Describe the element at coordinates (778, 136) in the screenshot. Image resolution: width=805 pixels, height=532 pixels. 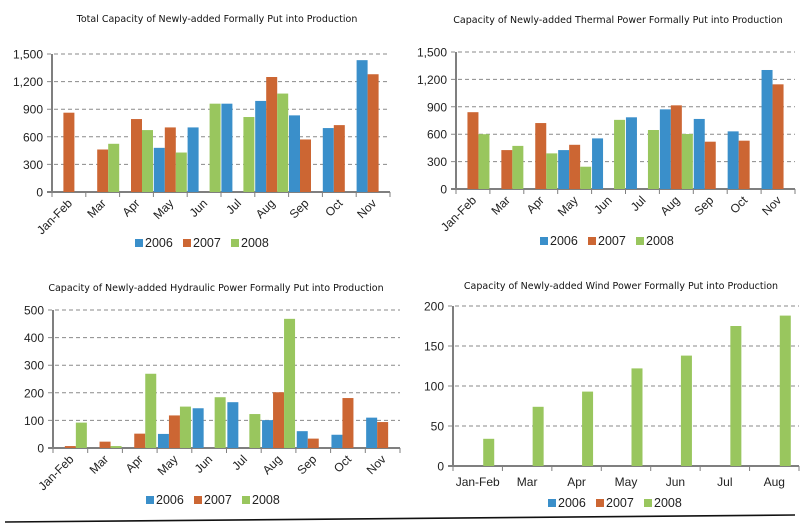
I see `bar-2007-nov` at that location.